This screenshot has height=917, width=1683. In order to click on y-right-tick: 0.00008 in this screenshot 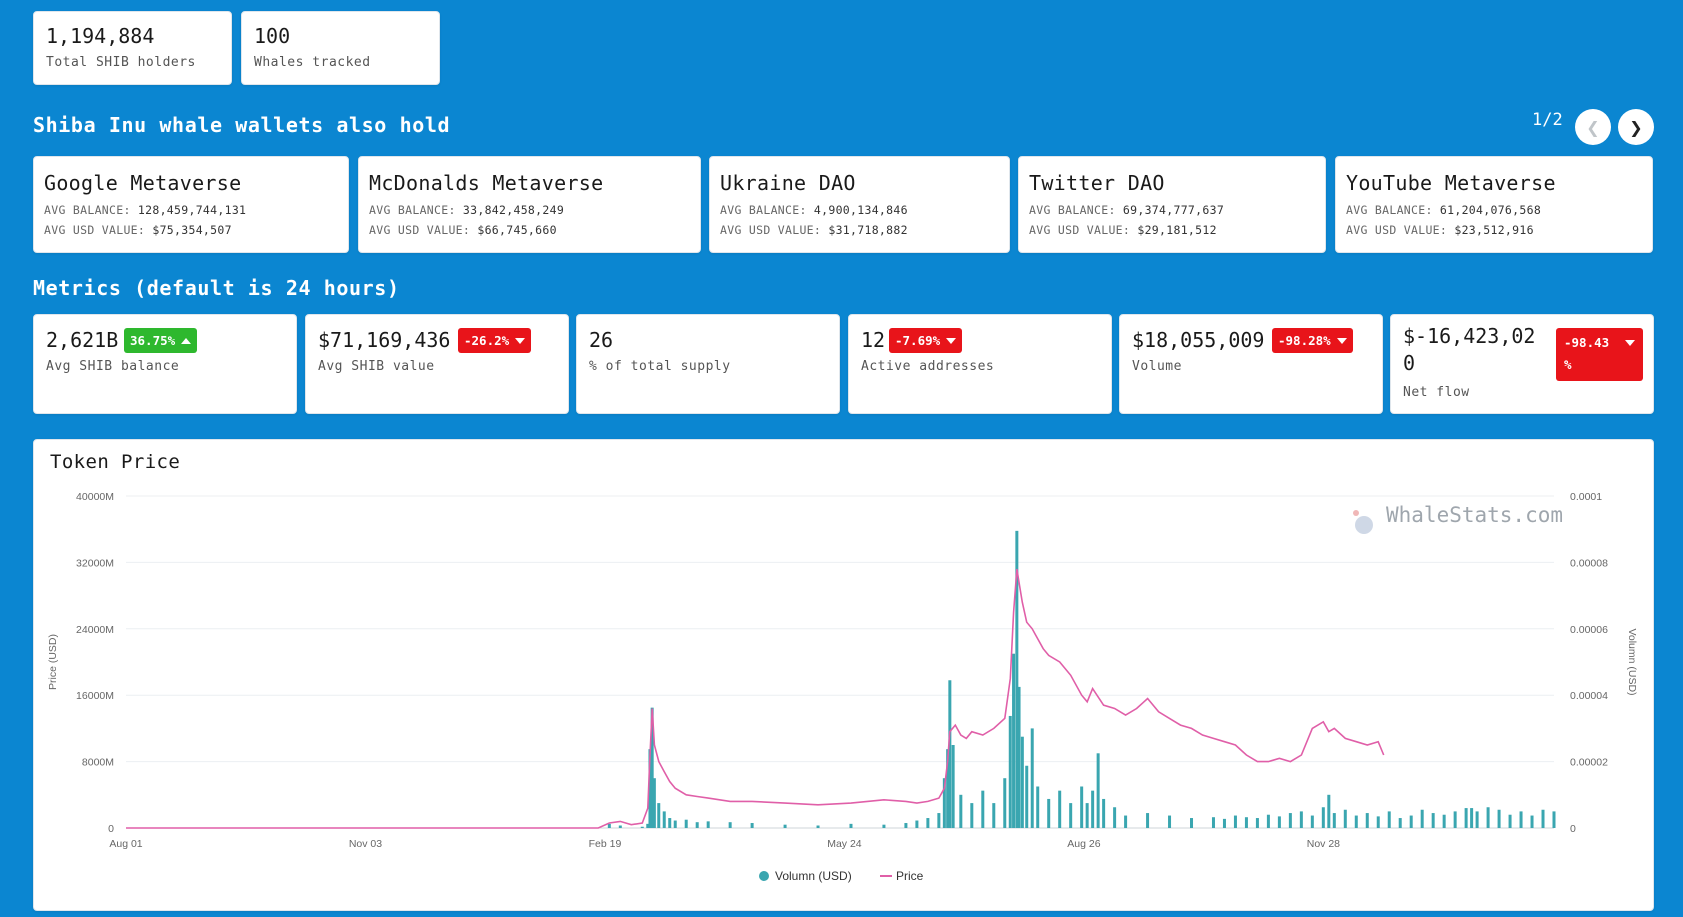, I will do `click(1589, 563)`.